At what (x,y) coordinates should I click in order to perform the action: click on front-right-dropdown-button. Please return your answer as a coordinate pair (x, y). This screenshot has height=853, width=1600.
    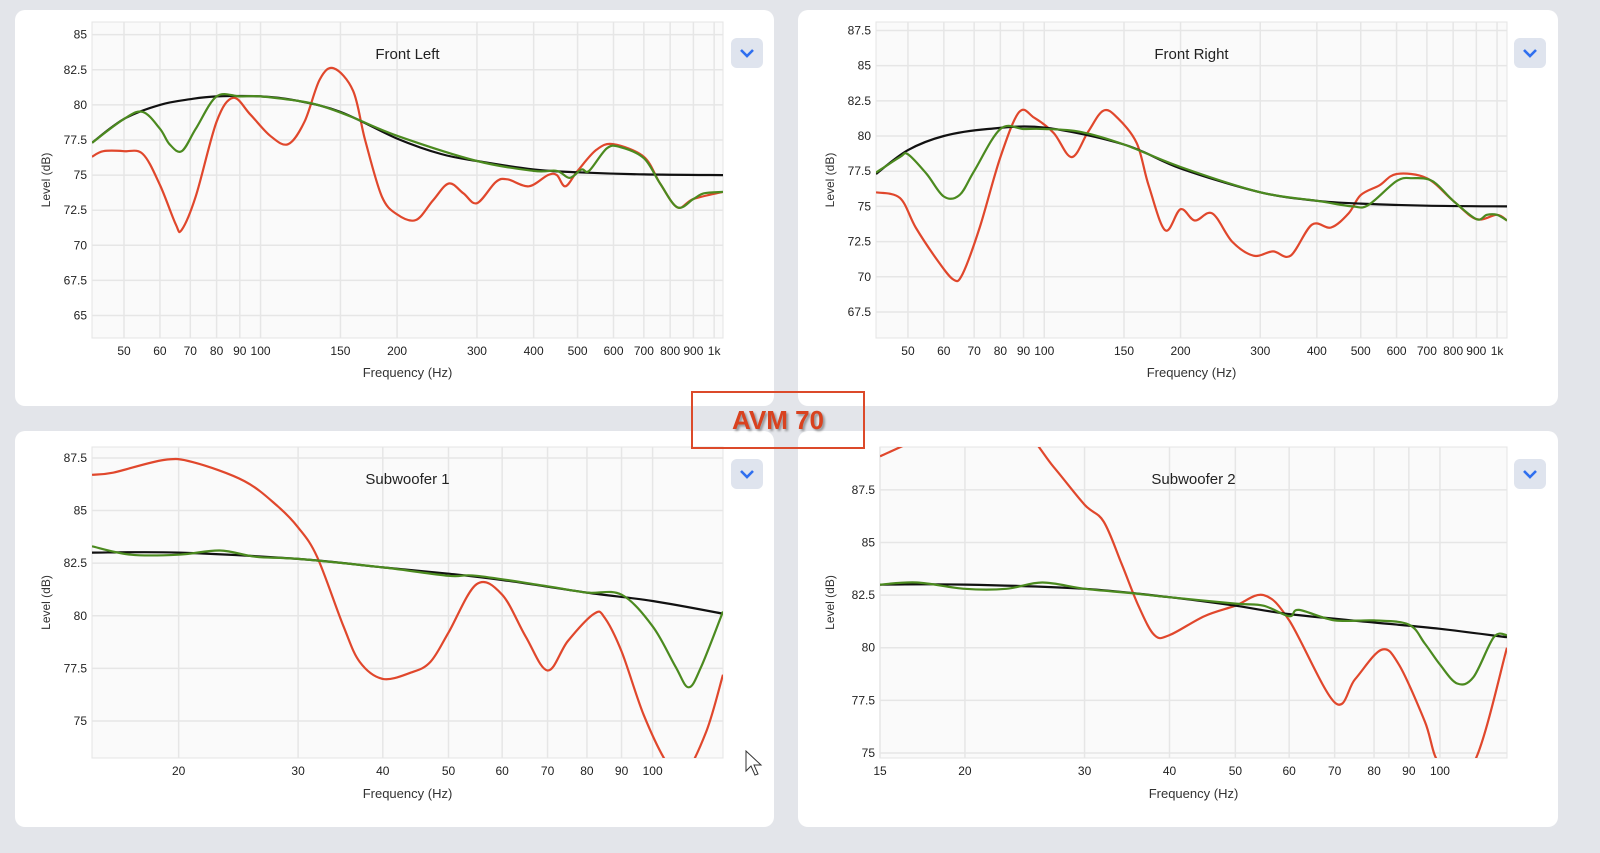
    Looking at the image, I should click on (1530, 53).